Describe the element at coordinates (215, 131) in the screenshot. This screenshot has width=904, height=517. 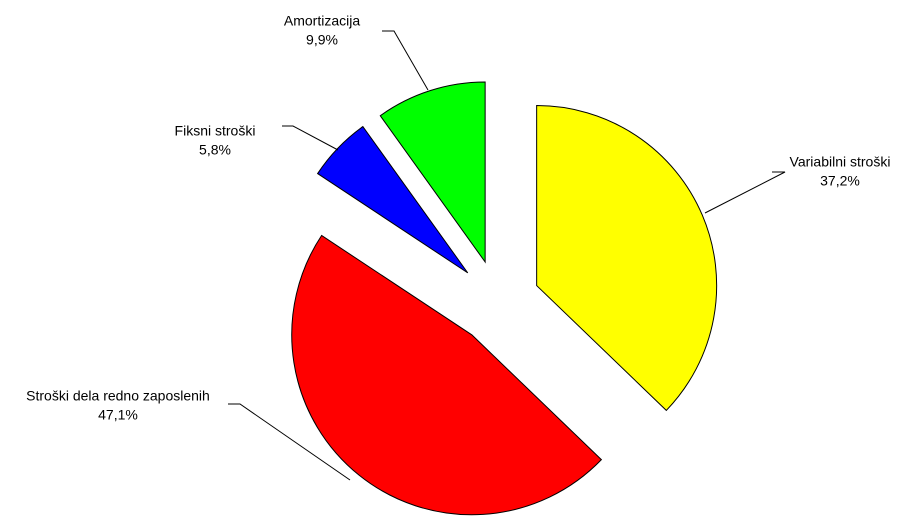
I see `slice-label: Fiksni stroški` at that location.